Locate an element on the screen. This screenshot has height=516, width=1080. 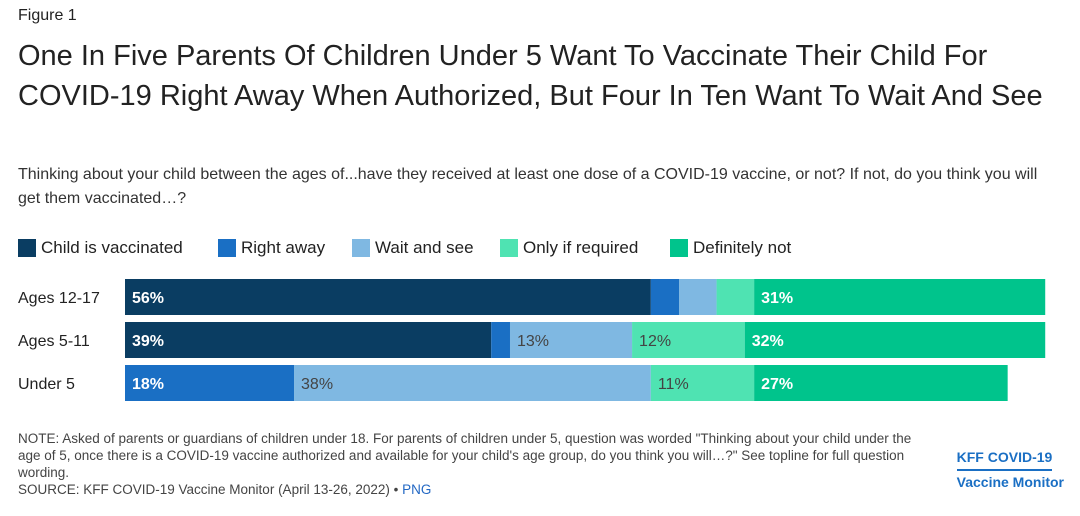
bar-segment-ages-5-11-right-away is located at coordinates (500, 340).